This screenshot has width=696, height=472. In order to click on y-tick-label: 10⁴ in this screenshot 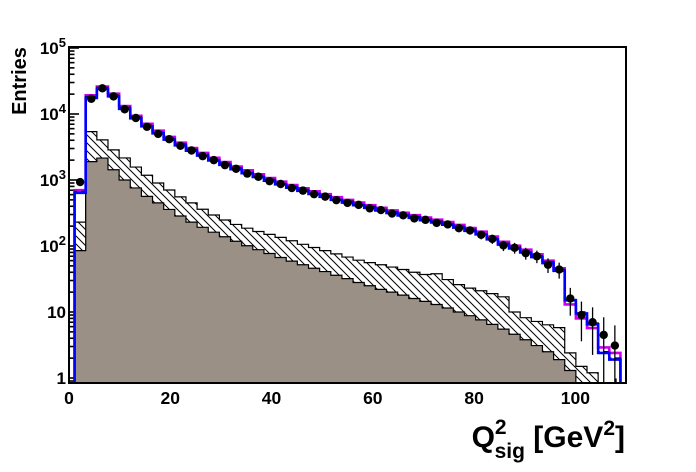, I will do `click(53, 112)`.